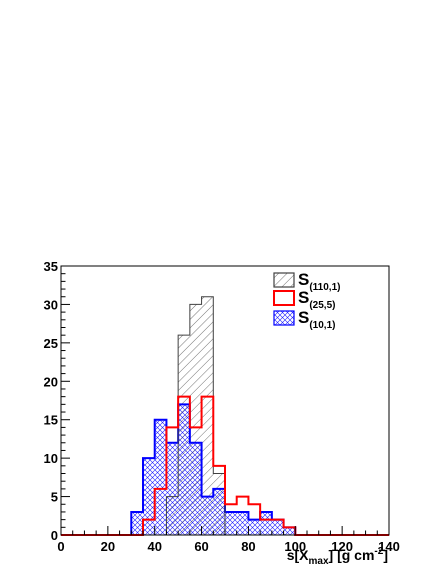  Describe the element at coordinates (337, 556) in the screenshot. I see `x-axis-title: s[Xmax] [g cm-2]` at that location.